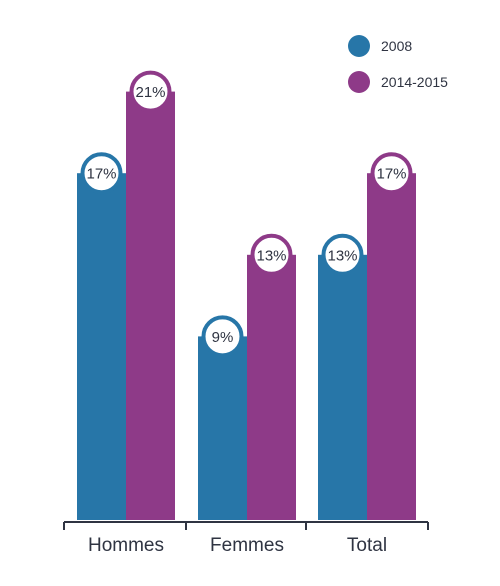 This screenshot has height=586, width=500. What do you see at coordinates (271, 387) in the screenshot?
I see `bar-femmes-2014-2015` at bounding box center [271, 387].